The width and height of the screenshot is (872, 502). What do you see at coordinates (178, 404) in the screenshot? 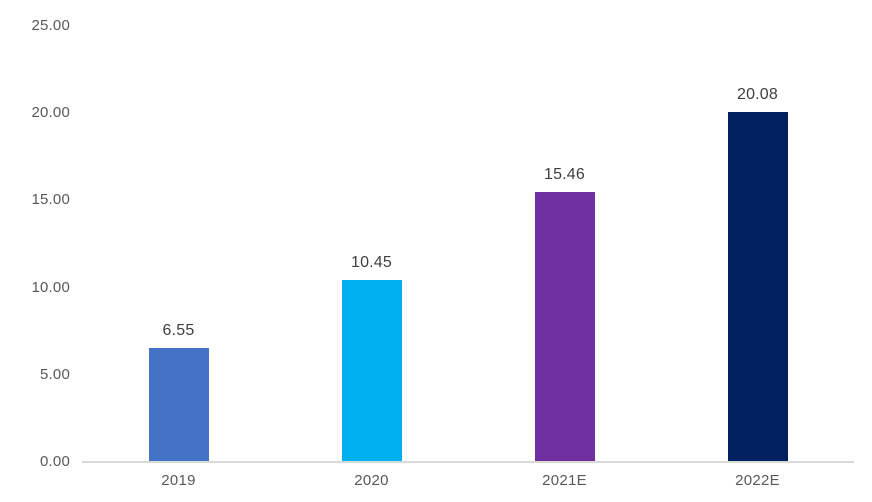
I see `bar-2019` at bounding box center [178, 404].